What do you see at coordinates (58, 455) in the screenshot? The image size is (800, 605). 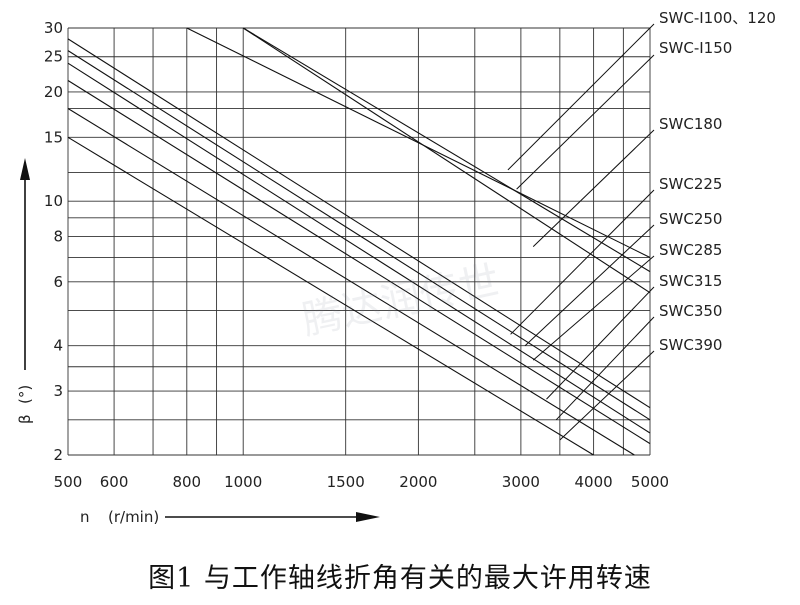 I see `y-tick-label: 2` at bounding box center [58, 455].